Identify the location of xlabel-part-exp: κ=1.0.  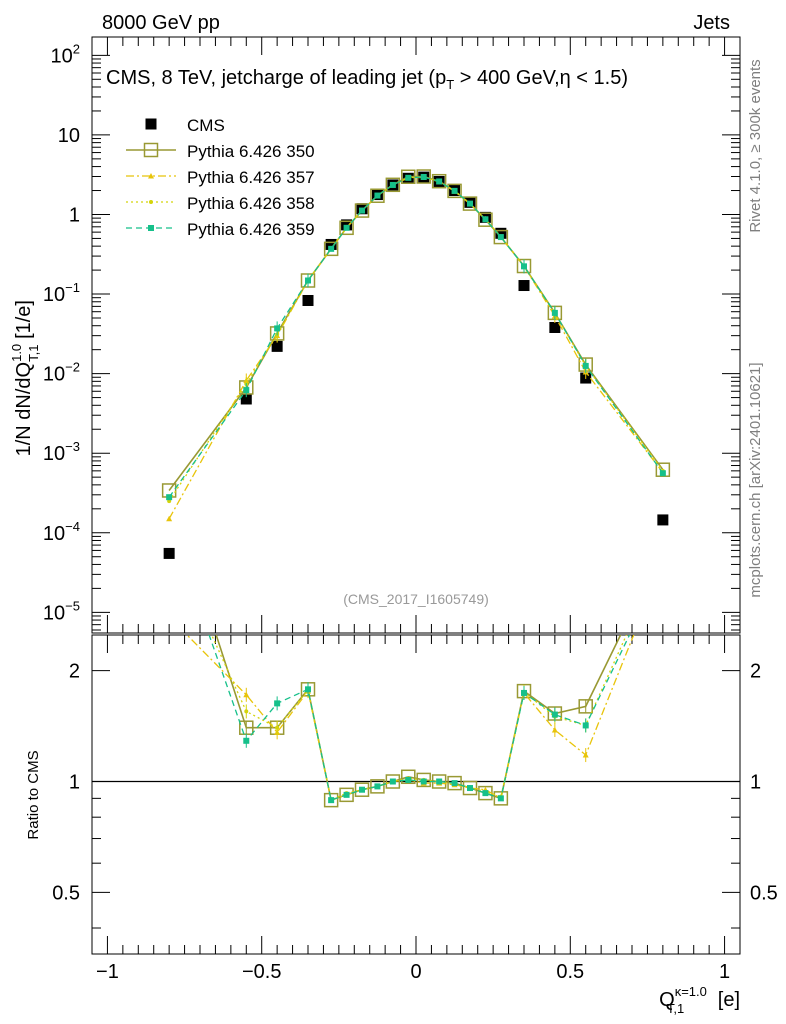
(691, 991).